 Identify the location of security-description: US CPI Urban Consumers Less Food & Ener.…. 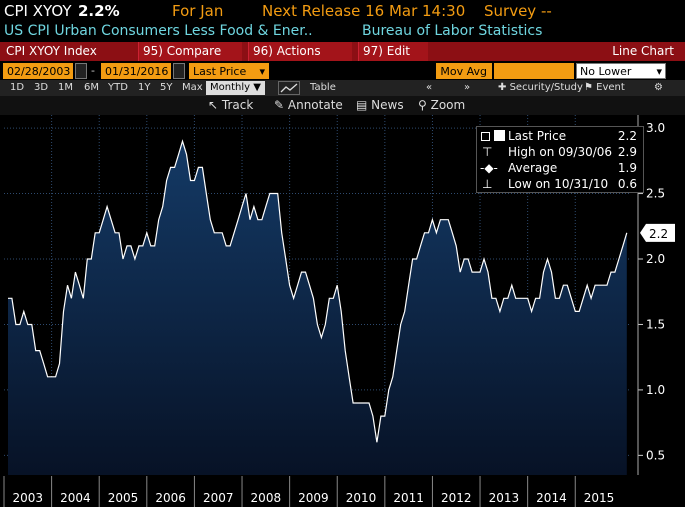
(158, 31).